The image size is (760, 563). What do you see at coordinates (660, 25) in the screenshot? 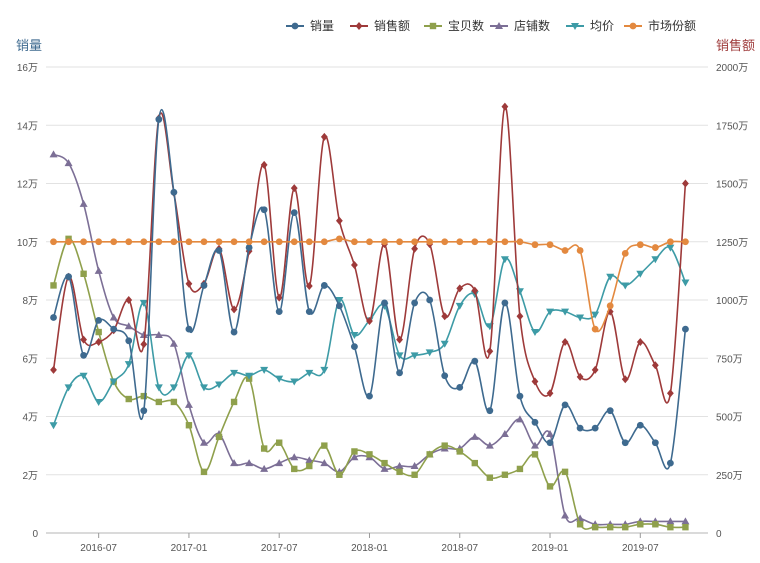
I see `legend-item: 市场份额` at bounding box center [660, 25].